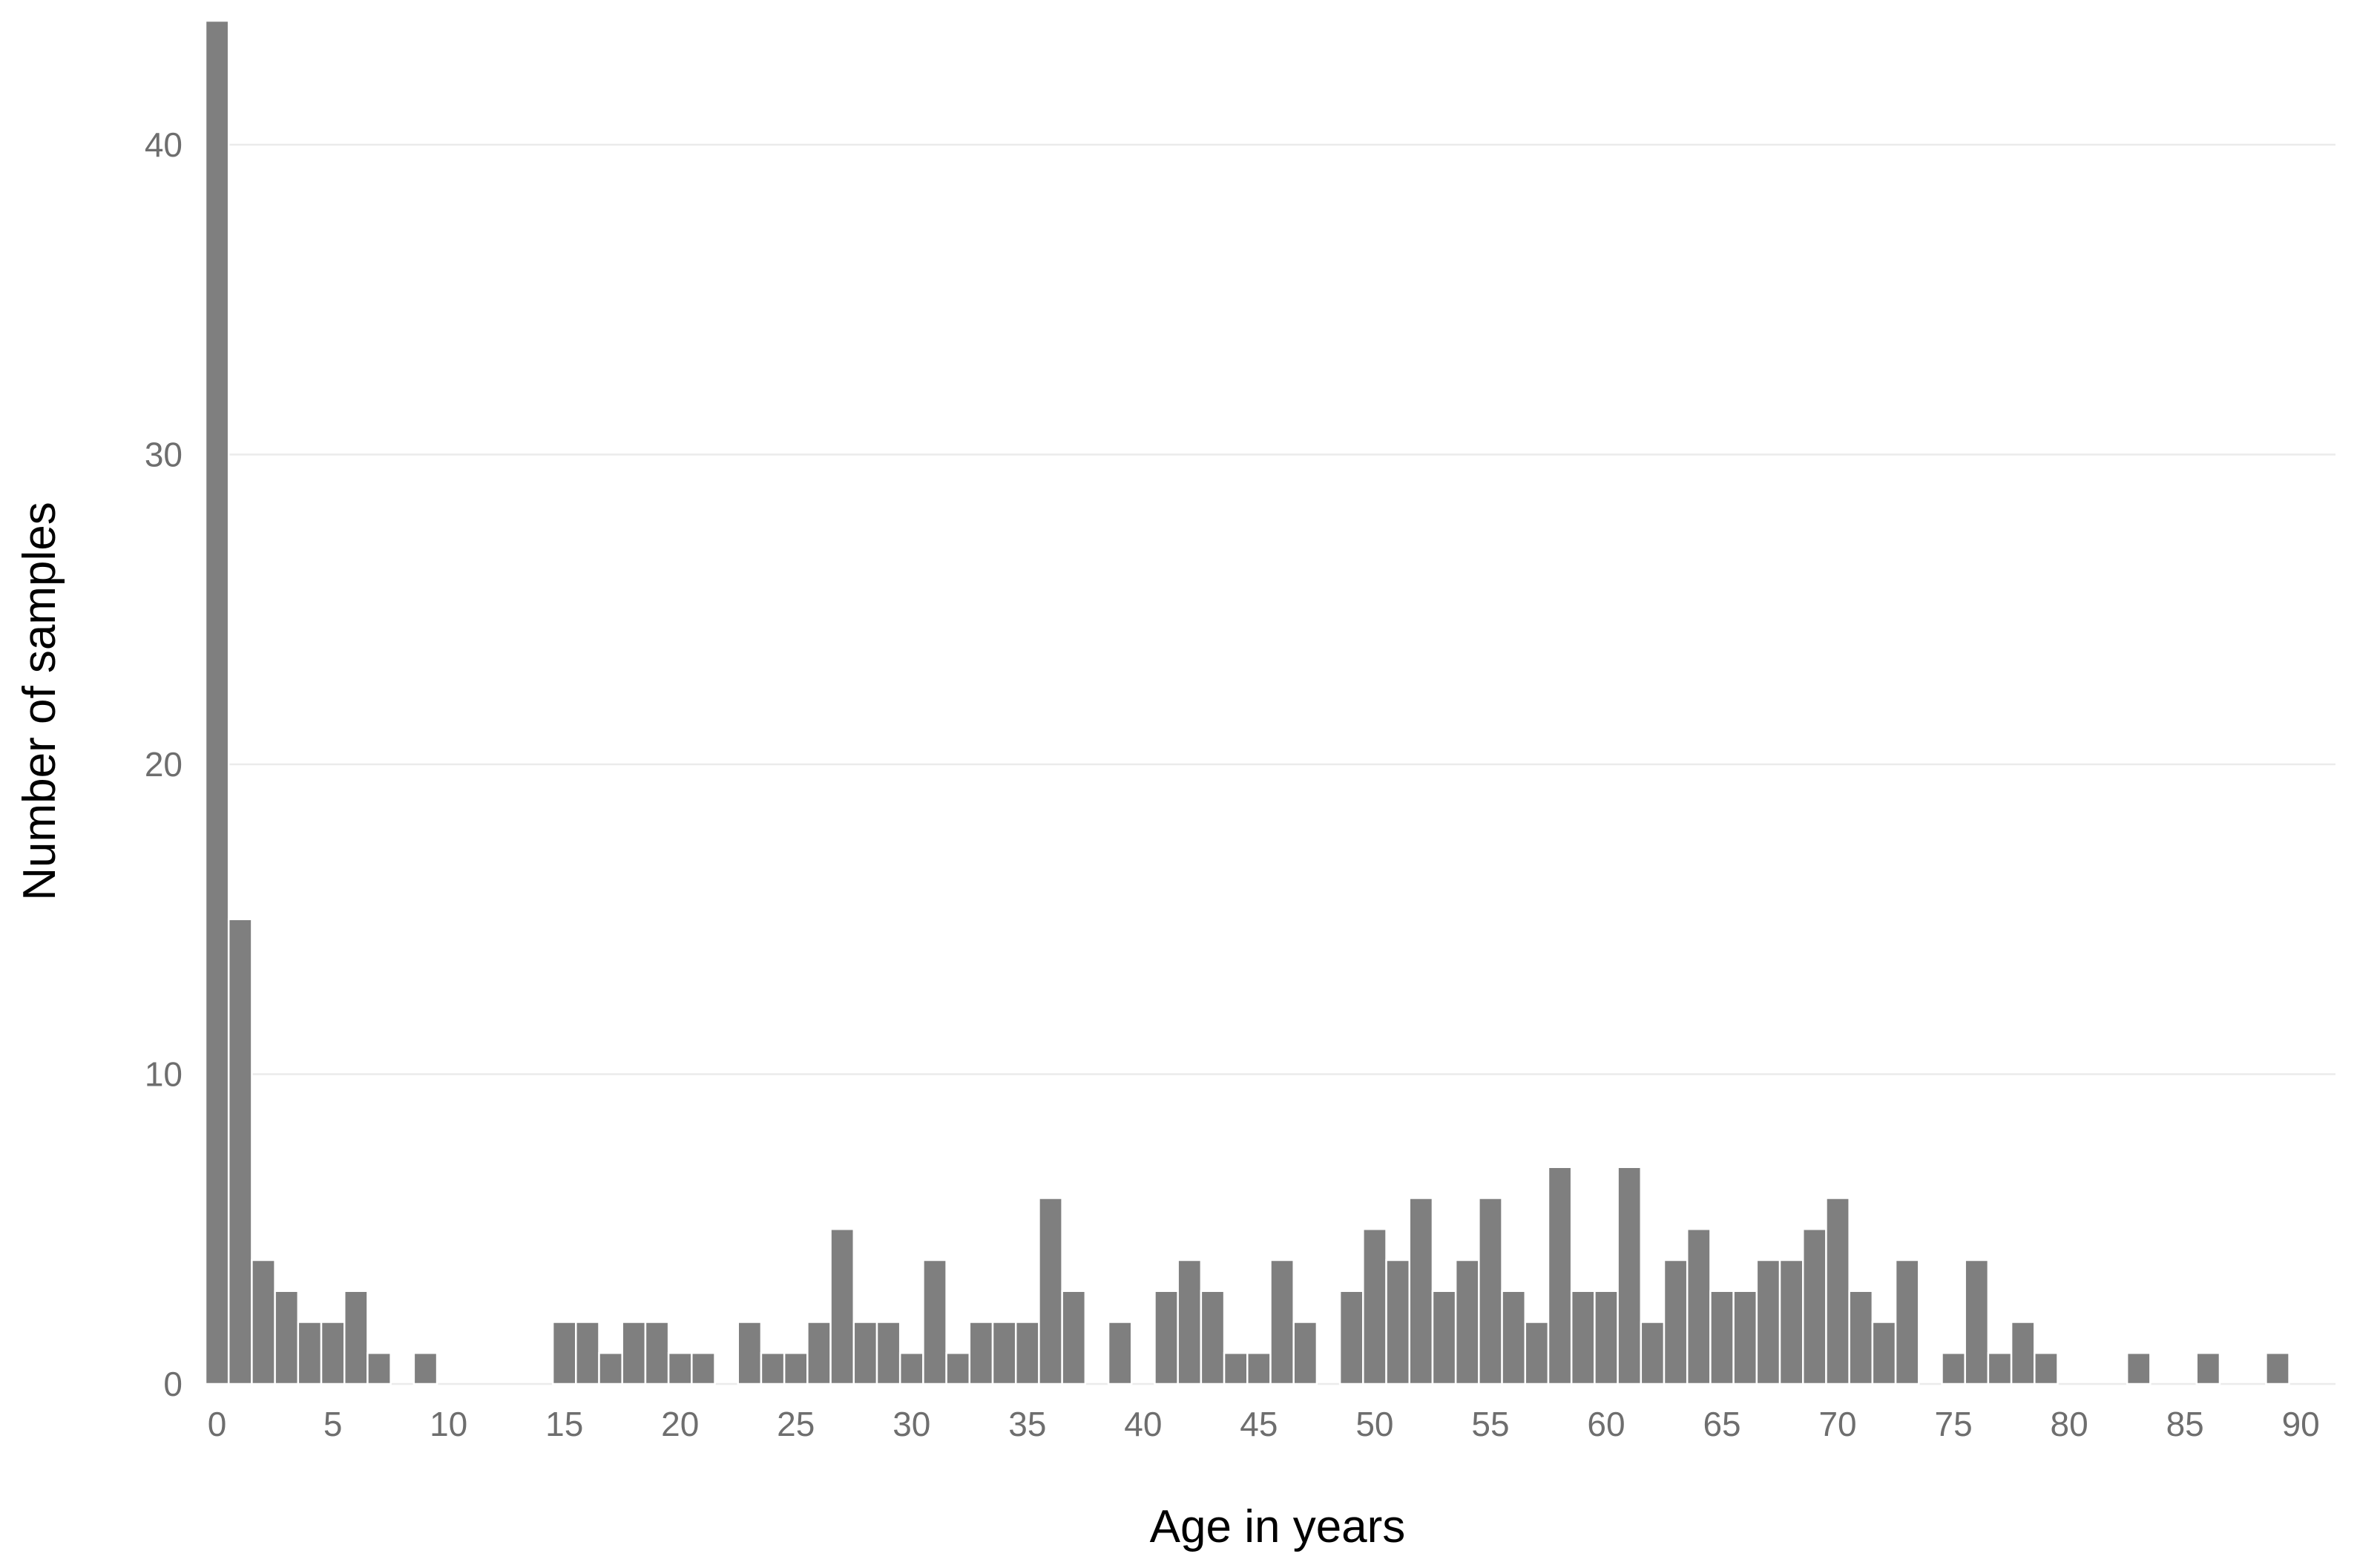 This screenshot has height=1568, width=2380. What do you see at coordinates (1954, 1424) in the screenshot?
I see `x-tick-label: 75` at bounding box center [1954, 1424].